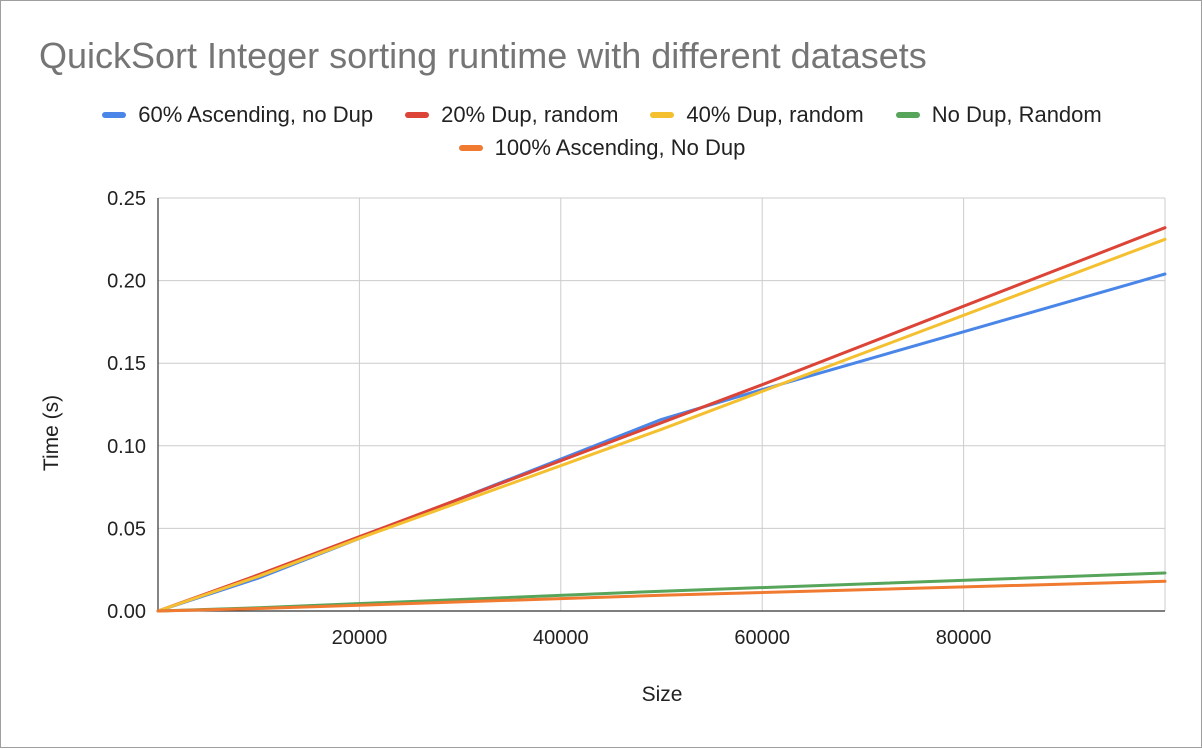 This screenshot has width=1202, height=749. I want to click on legend-item-series-0: 60% Ascending, no Dup, so click(237, 115).